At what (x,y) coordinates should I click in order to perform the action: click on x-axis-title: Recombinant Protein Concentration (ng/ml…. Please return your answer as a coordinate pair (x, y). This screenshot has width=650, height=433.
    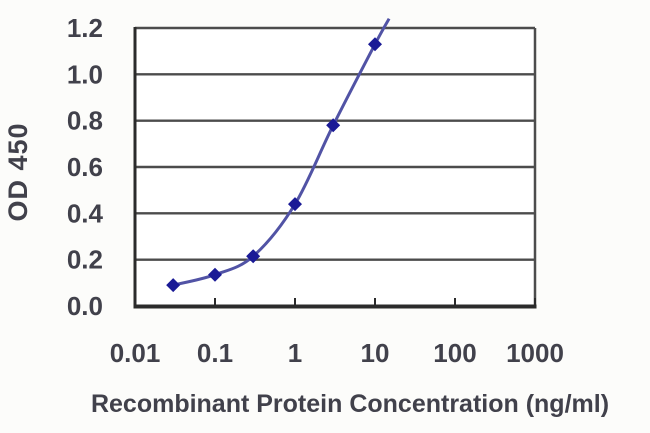
    Looking at the image, I should click on (350, 404).